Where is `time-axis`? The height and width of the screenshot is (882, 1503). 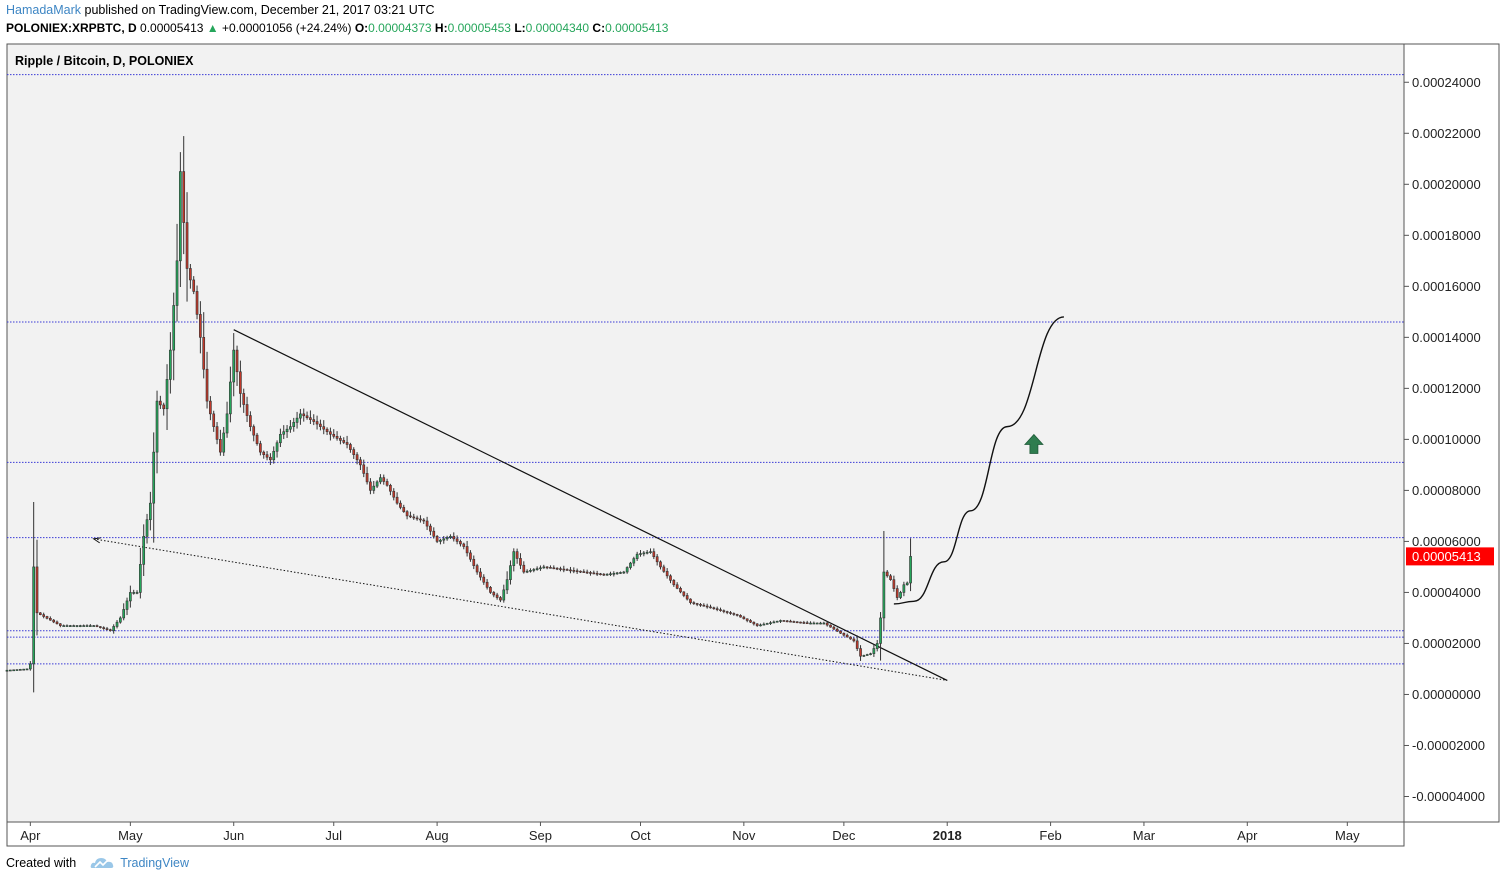
time-axis is located at coordinates (705, 834).